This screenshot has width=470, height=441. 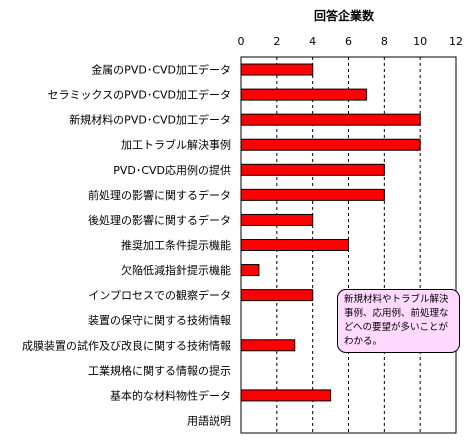 I want to click on category-label: 欠陥低減指針提示機能, so click(x=176, y=270).